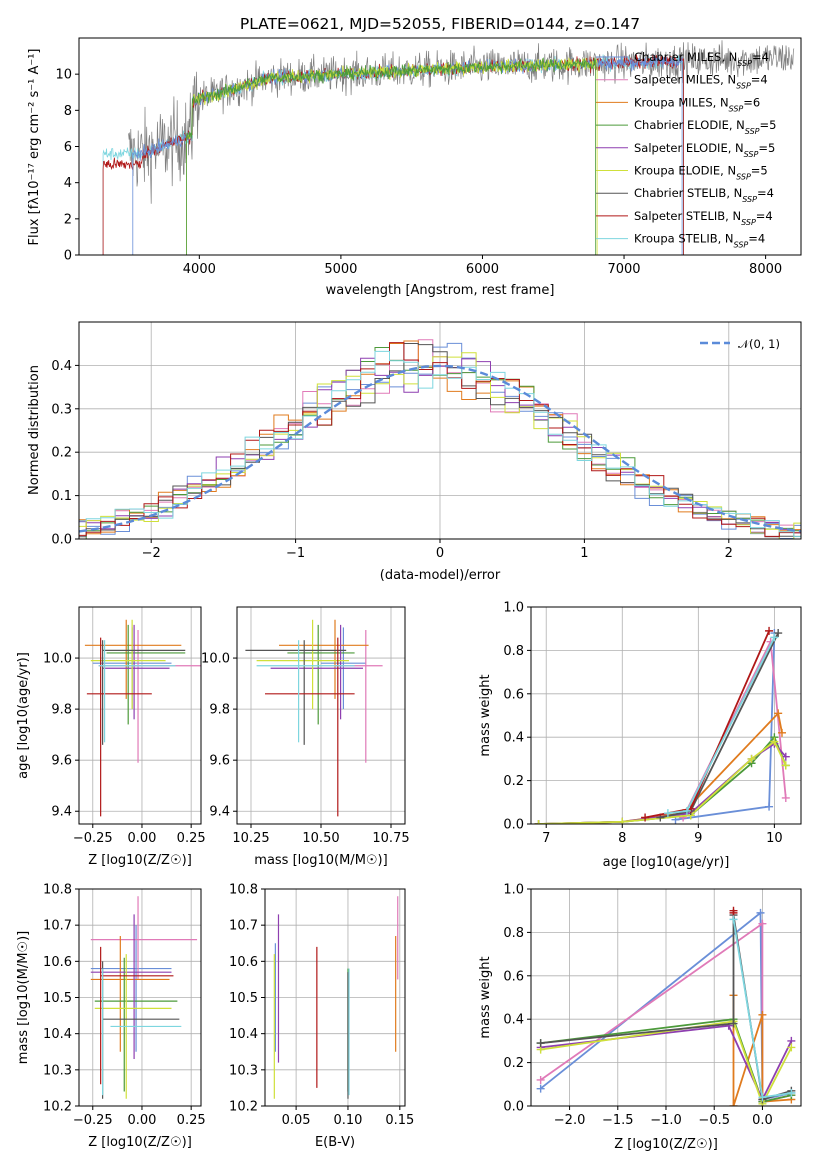  I want to click on mass-vs-ebv-frame, so click(335, 997).